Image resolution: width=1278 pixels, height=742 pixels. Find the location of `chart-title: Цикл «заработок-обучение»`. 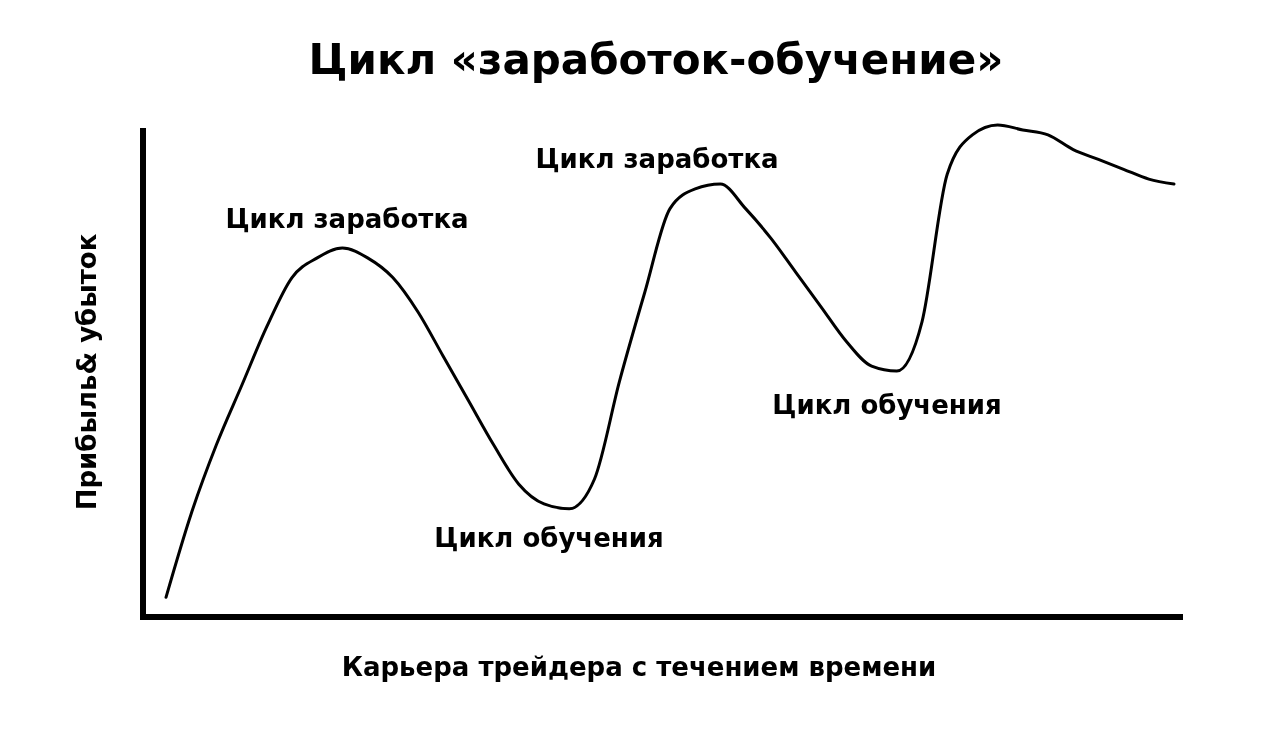

chart-title: Цикл «заработок-обучение» is located at coordinates (656, 59).